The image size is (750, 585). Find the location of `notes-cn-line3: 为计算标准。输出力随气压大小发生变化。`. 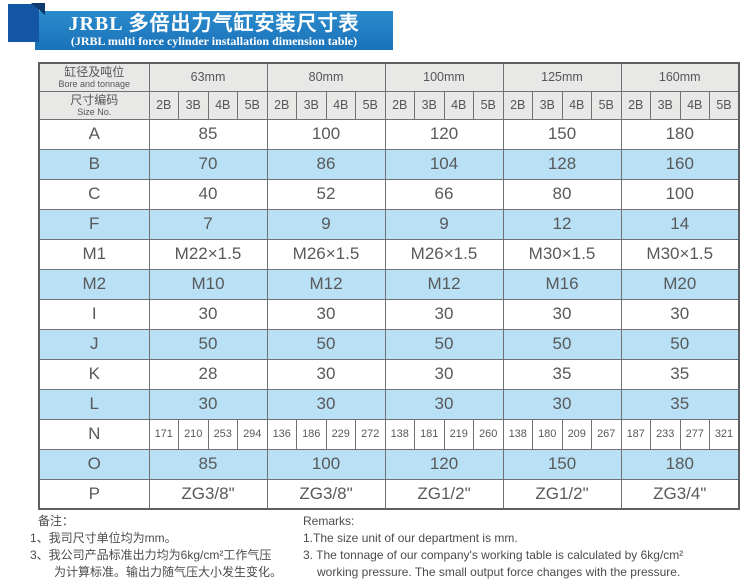

notes-cn-line3: 为计算标准。输出力随气压大小发生变化。 is located at coordinates (168, 572).